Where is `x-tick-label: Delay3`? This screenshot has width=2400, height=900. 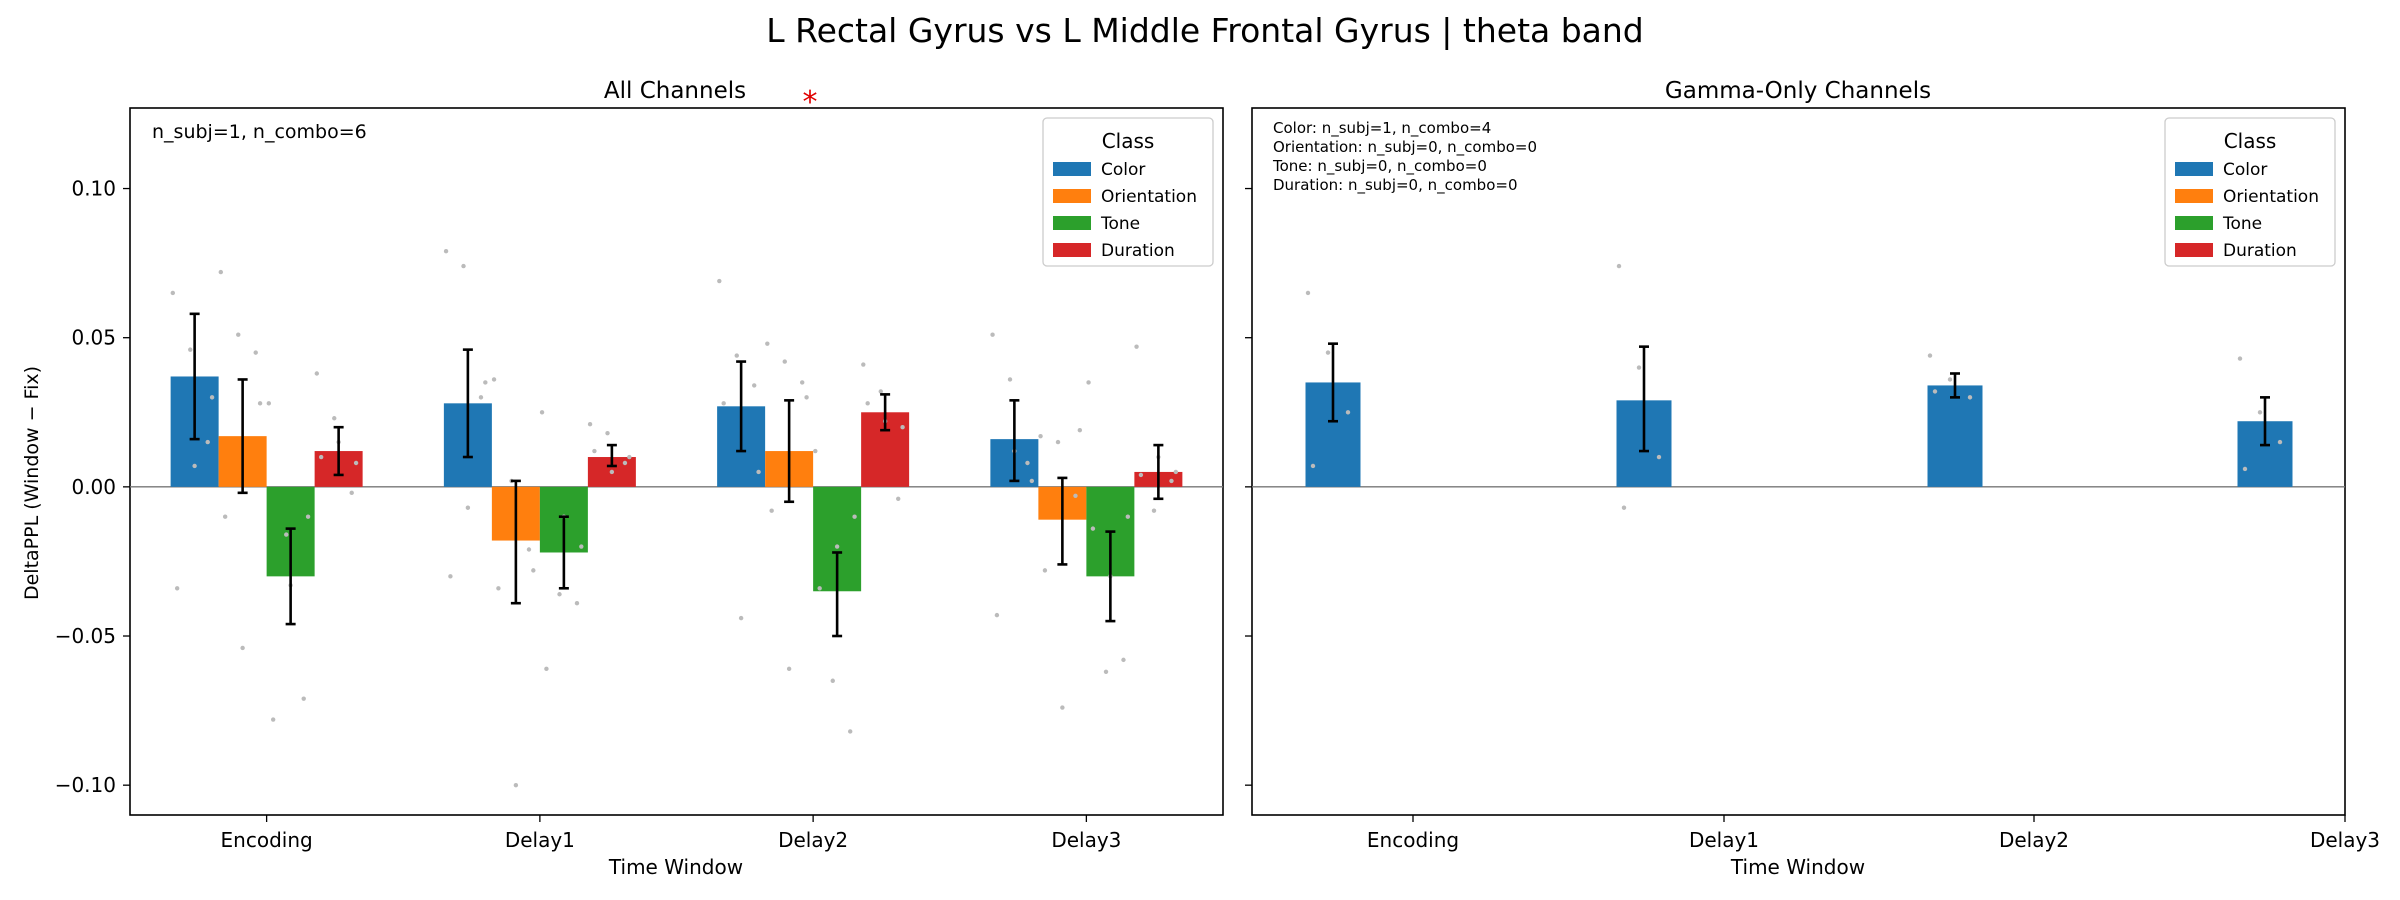 x-tick-label: Delay3 is located at coordinates (1086, 840).